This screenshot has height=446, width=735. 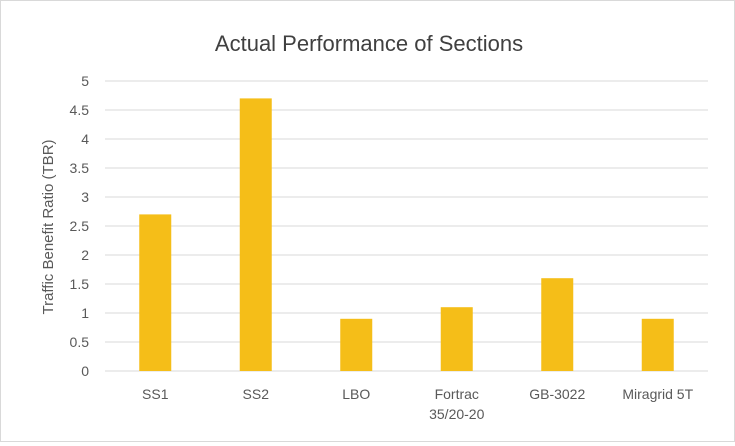 What do you see at coordinates (80, 342) in the screenshot?
I see `y-tick-label: 0.5` at bounding box center [80, 342].